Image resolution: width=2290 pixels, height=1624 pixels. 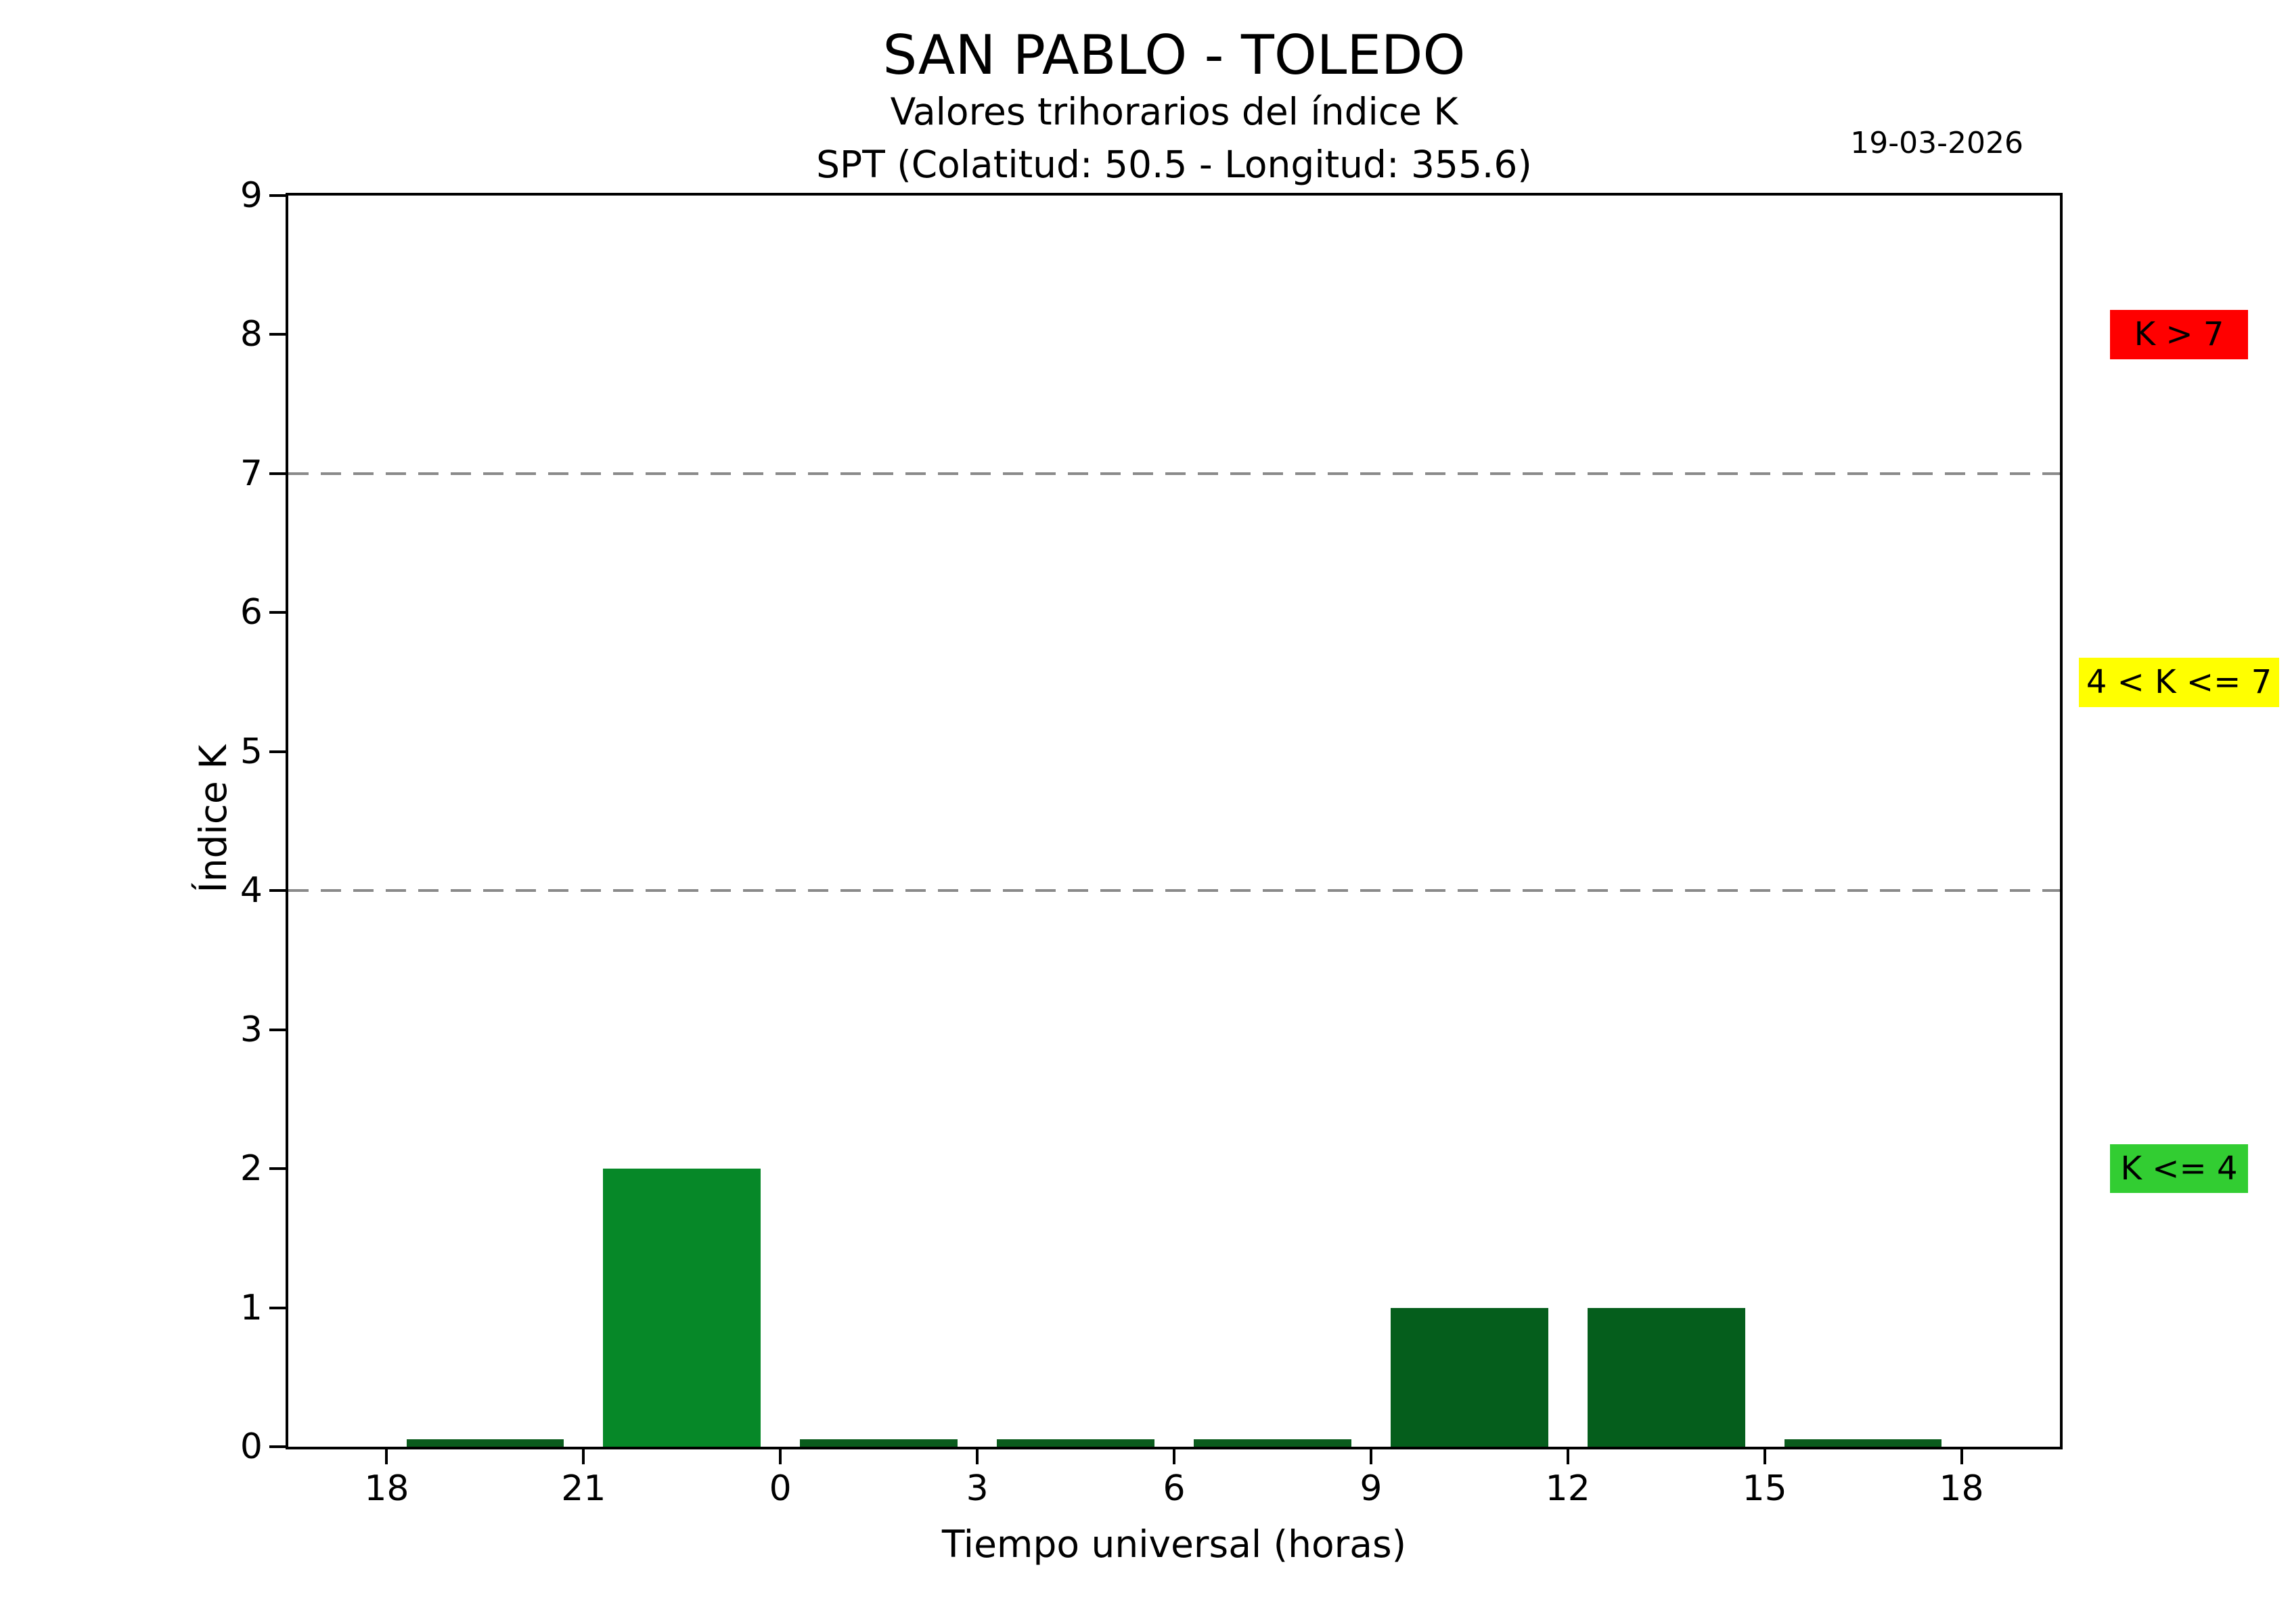 What do you see at coordinates (1174, 55) in the screenshot?
I see `chart-title: SAN PABLO - TOLEDO` at bounding box center [1174, 55].